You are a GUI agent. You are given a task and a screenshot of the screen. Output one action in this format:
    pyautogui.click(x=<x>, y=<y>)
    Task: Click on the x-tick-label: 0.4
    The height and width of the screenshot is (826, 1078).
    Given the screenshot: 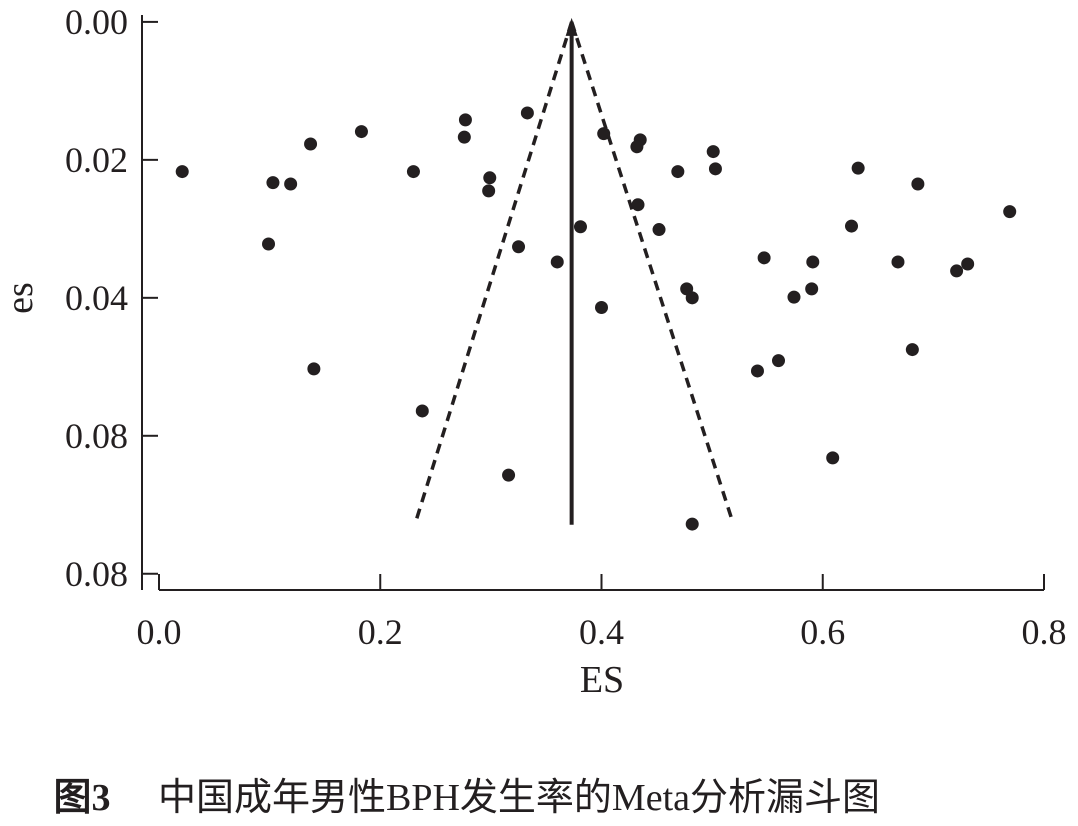 What is the action you would take?
    pyautogui.click(x=601, y=632)
    